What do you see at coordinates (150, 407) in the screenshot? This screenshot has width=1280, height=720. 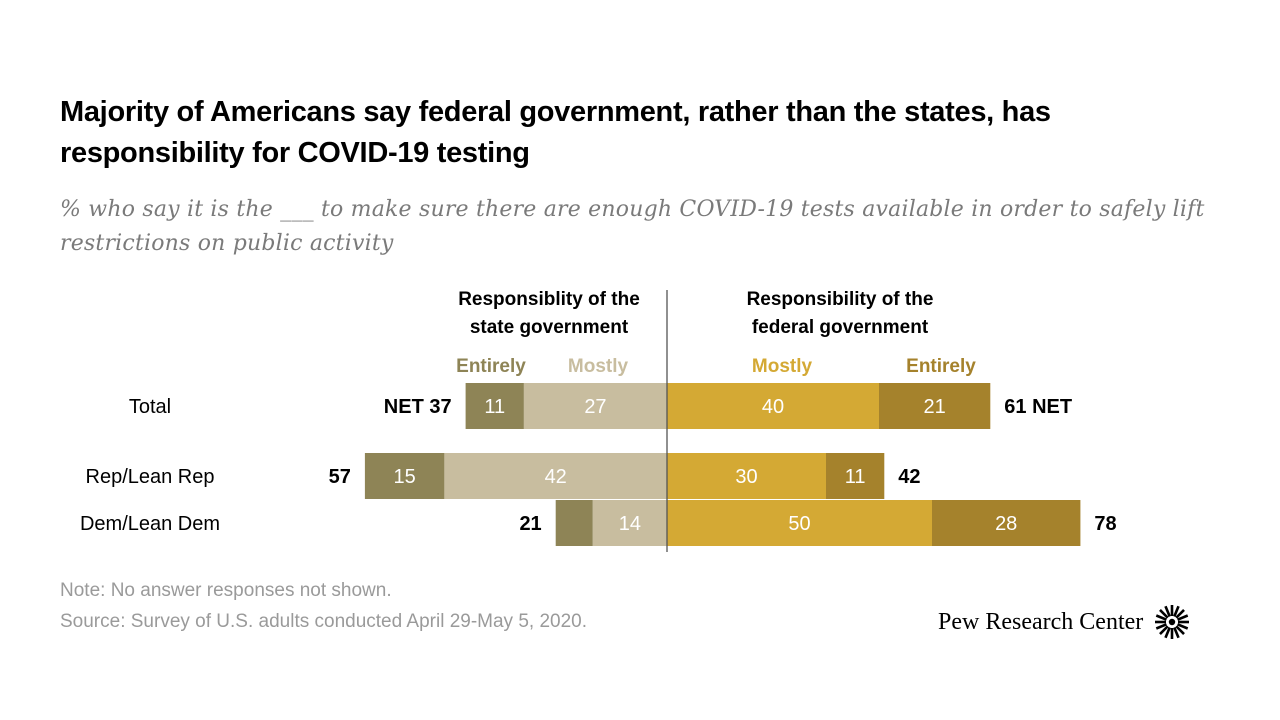 I see `category-label: Total` at bounding box center [150, 407].